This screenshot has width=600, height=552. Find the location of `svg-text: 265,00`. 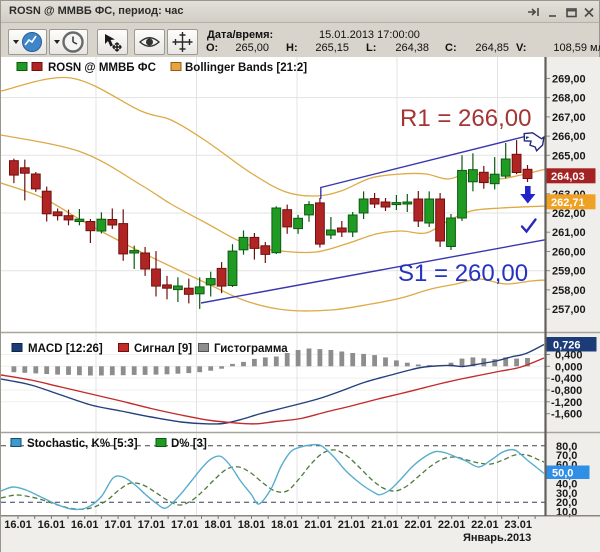

svg-text: 265,00 is located at coordinates (569, 156).